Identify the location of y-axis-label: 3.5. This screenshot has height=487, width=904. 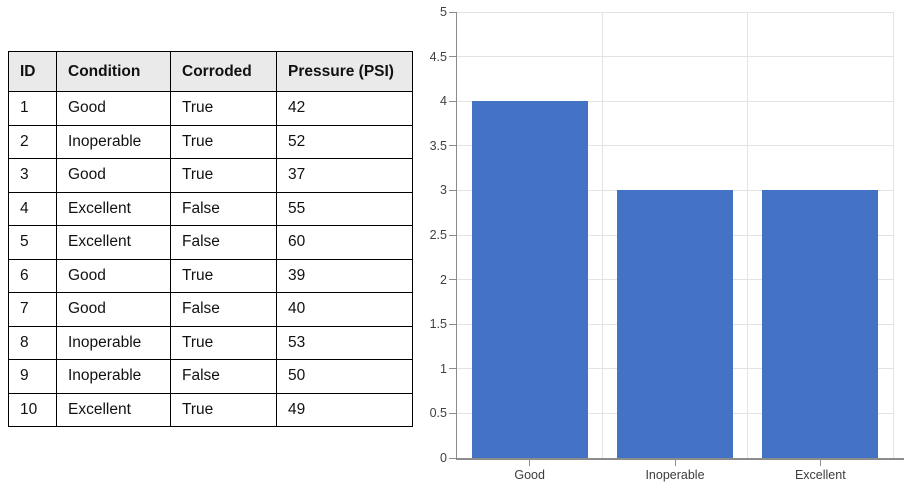
(438, 145).